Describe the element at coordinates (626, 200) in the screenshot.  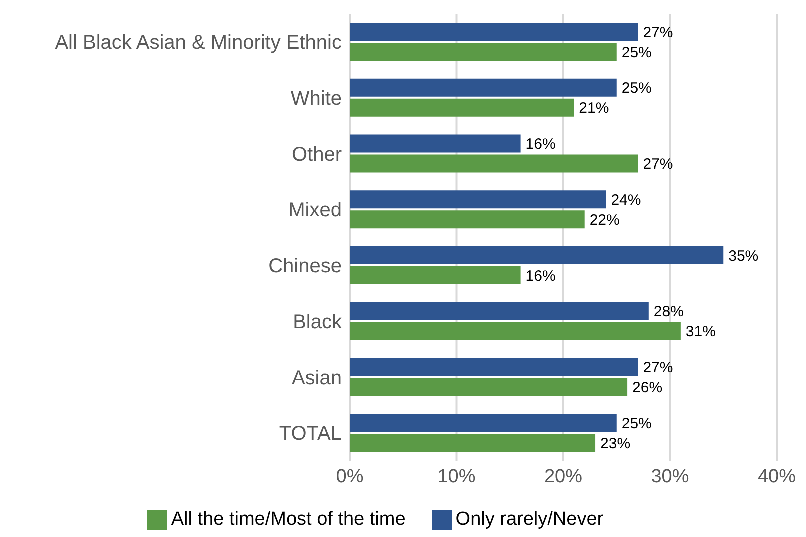
I see `data-label: 24%` at that location.